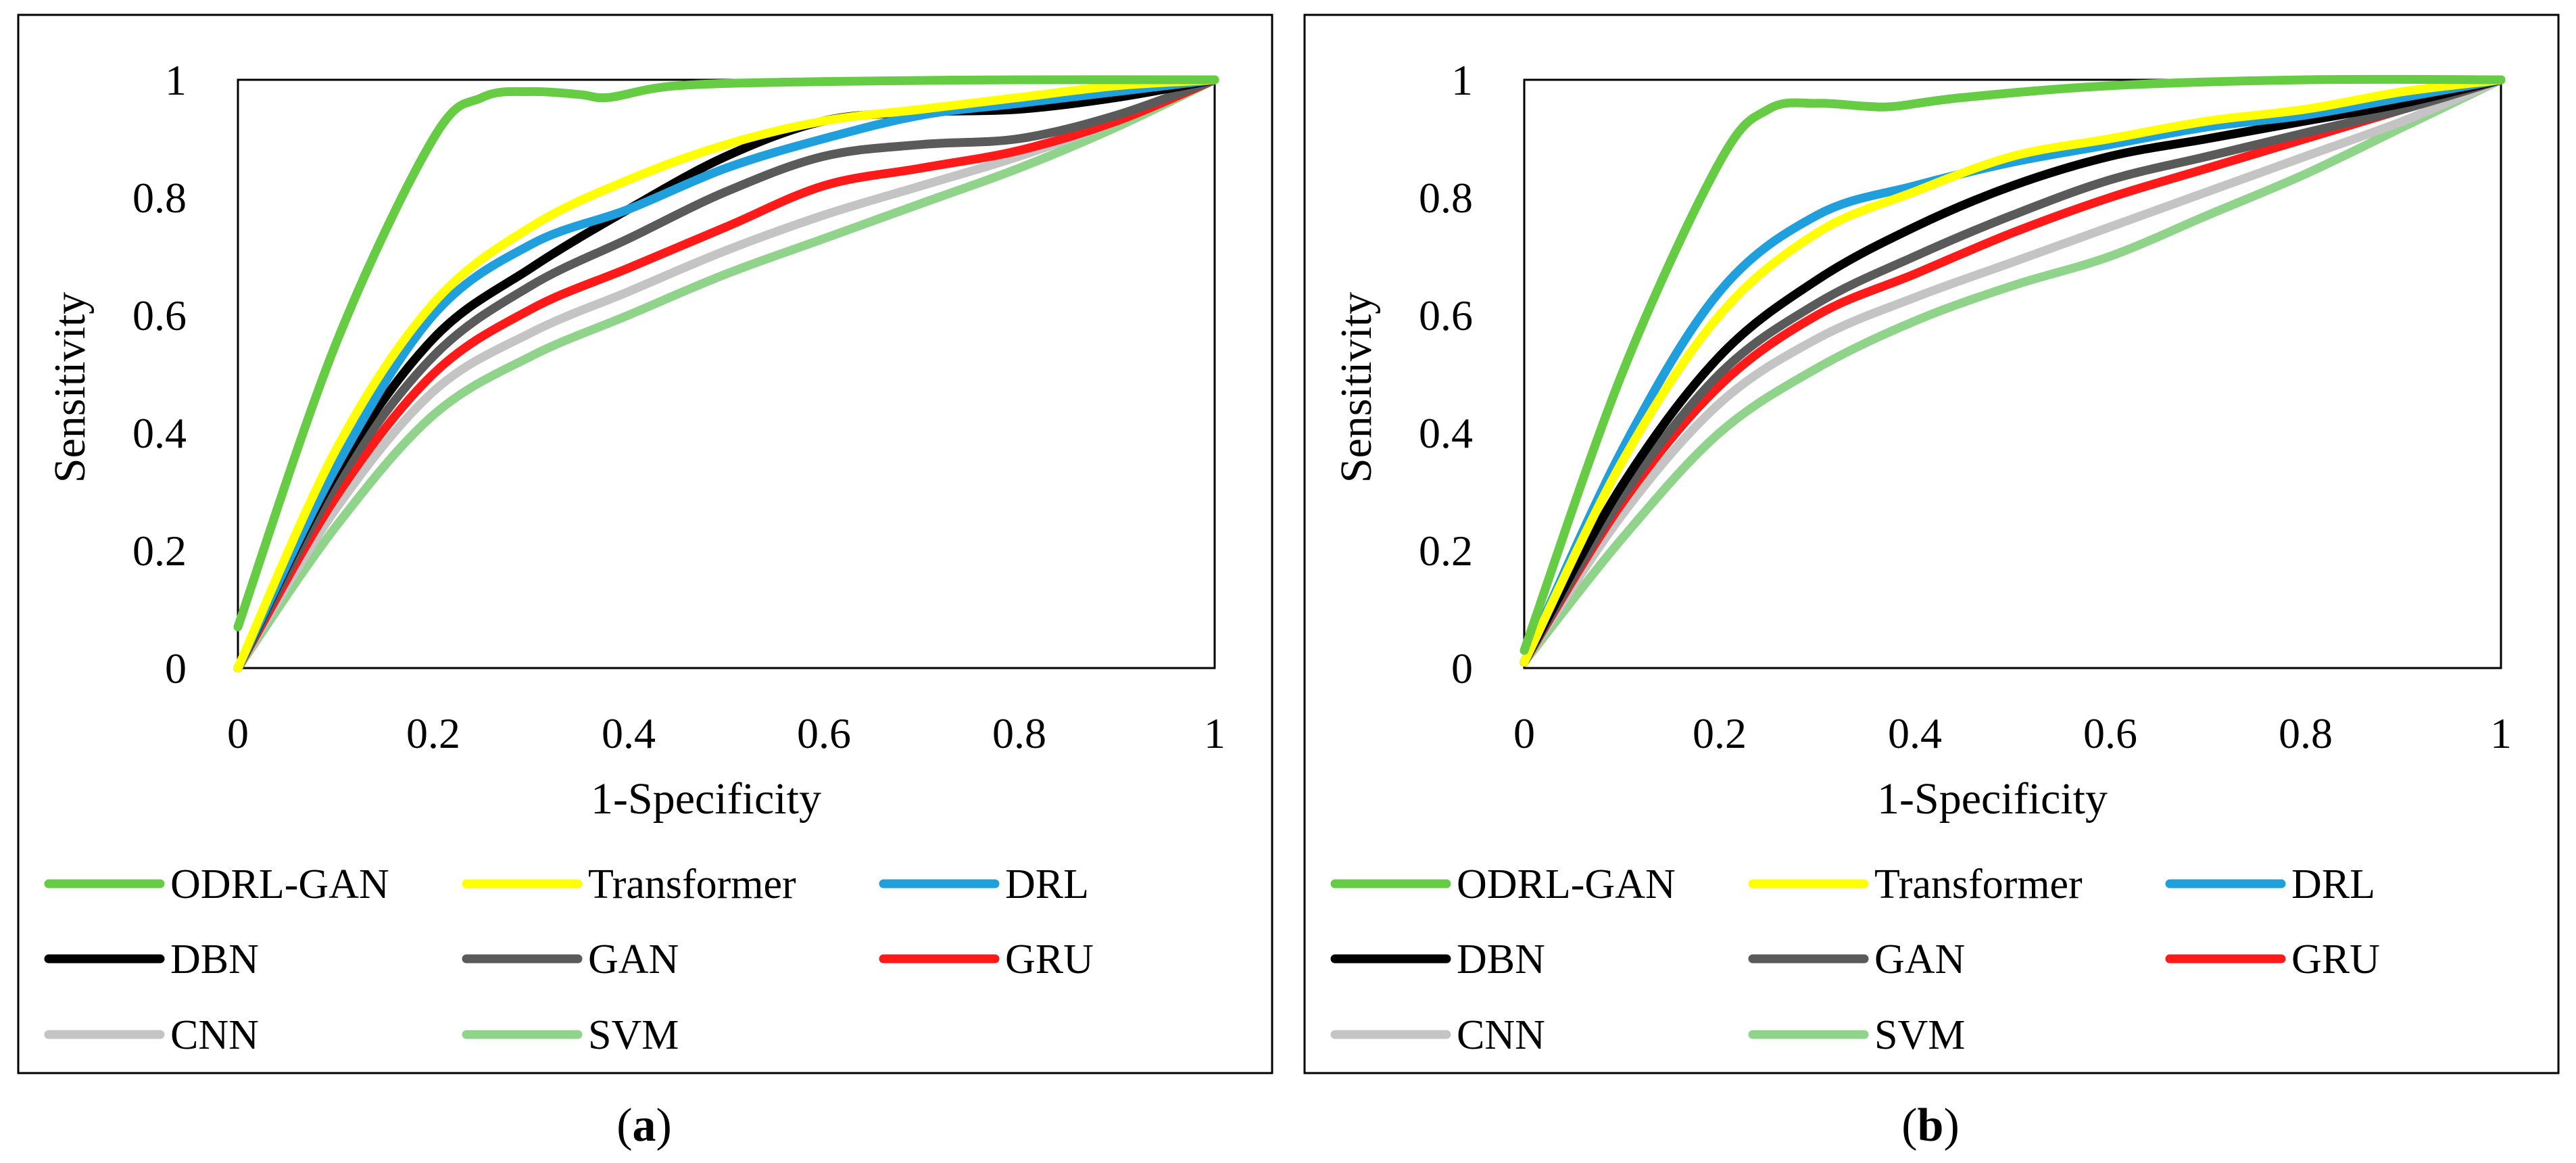  What do you see at coordinates (644, 1125) in the screenshot?
I see `panel-caption: (a)` at bounding box center [644, 1125].